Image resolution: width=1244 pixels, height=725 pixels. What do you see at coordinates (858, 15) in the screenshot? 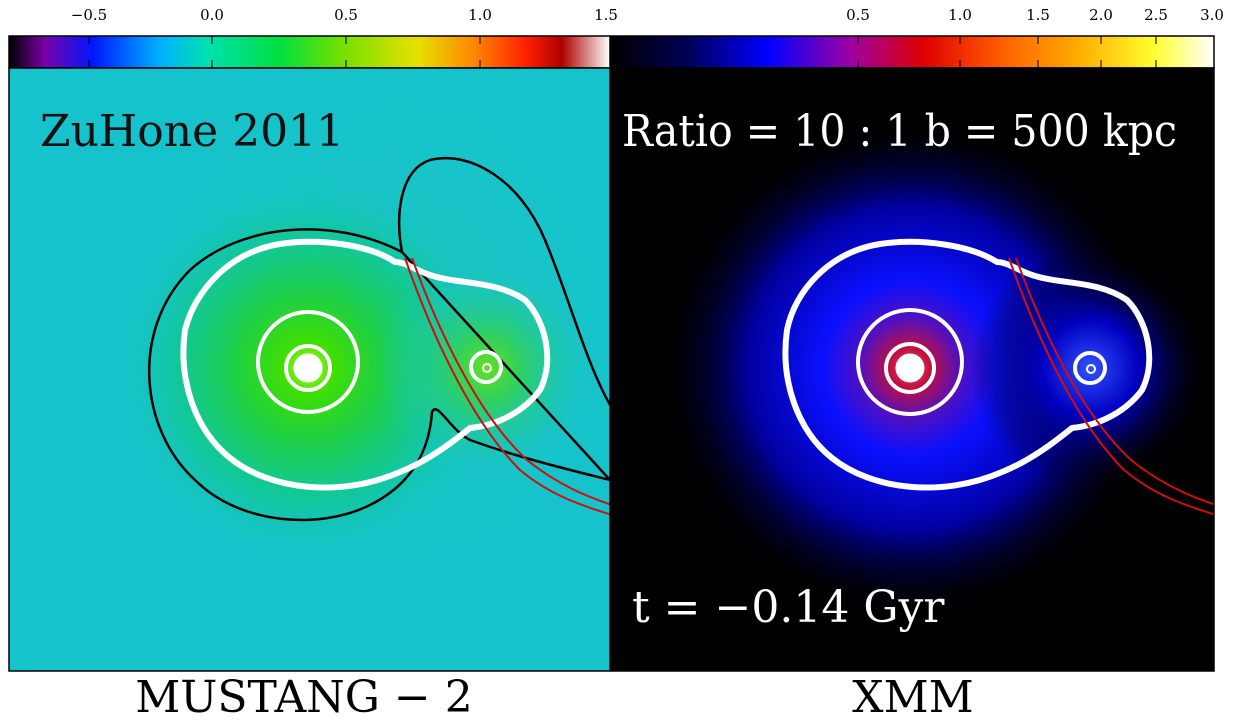
I see `right-colorbar-tick-label: 0.5` at bounding box center [858, 15].